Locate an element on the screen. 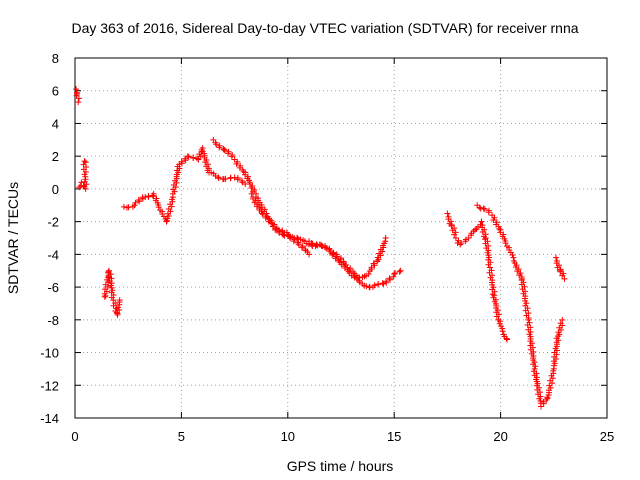 The image size is (640, 480). y-tick-label: 8 is located at coordinates (55, 58).